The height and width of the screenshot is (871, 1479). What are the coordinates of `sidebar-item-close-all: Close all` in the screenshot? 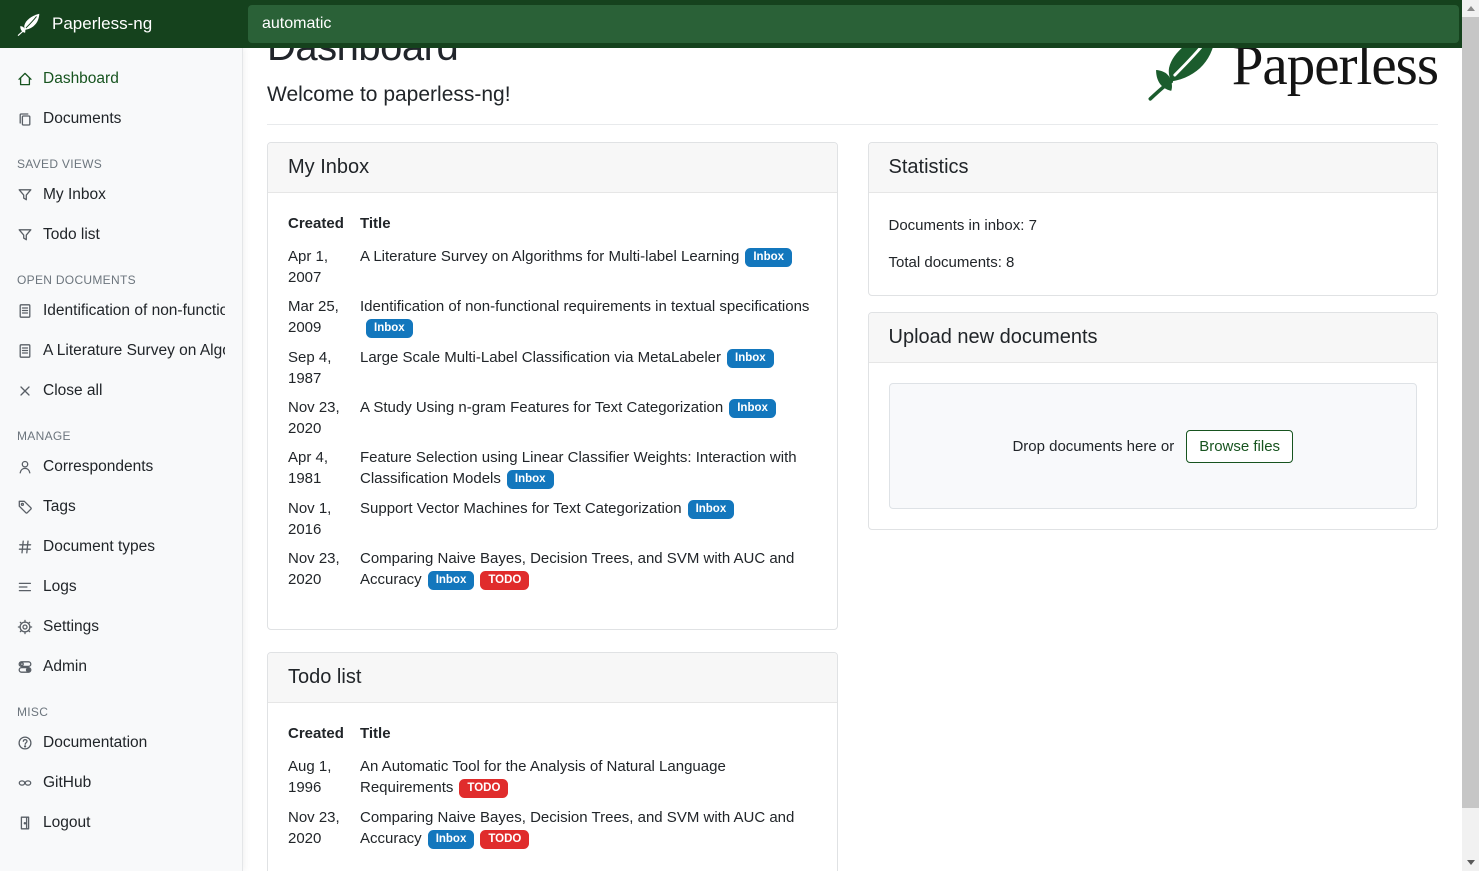 It's located at (121, 391).